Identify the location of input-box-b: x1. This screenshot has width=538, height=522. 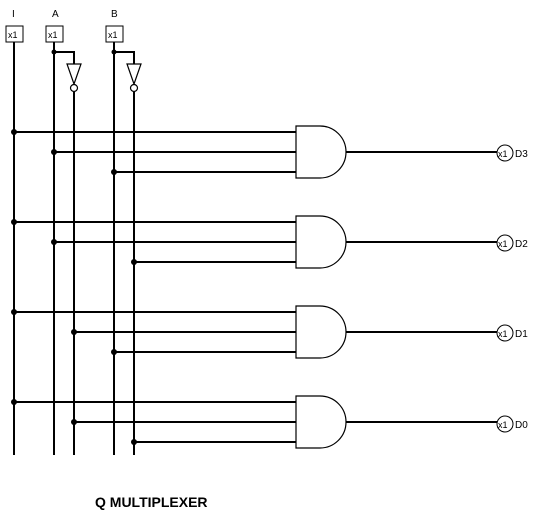
(114, 34).